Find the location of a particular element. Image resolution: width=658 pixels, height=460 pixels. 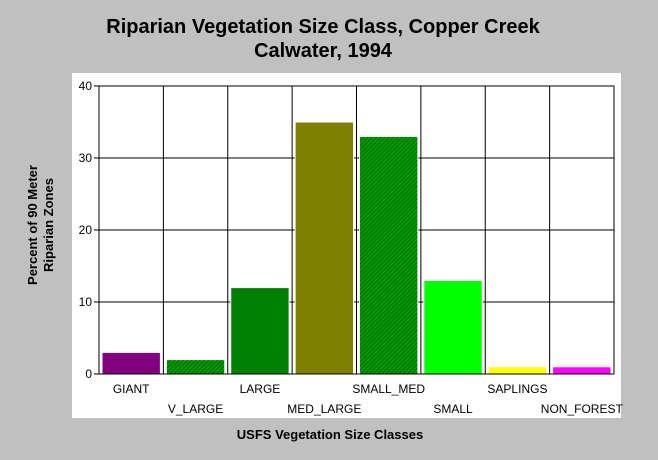

x-tick-label: SMALL is located at coordinates (453, 409).